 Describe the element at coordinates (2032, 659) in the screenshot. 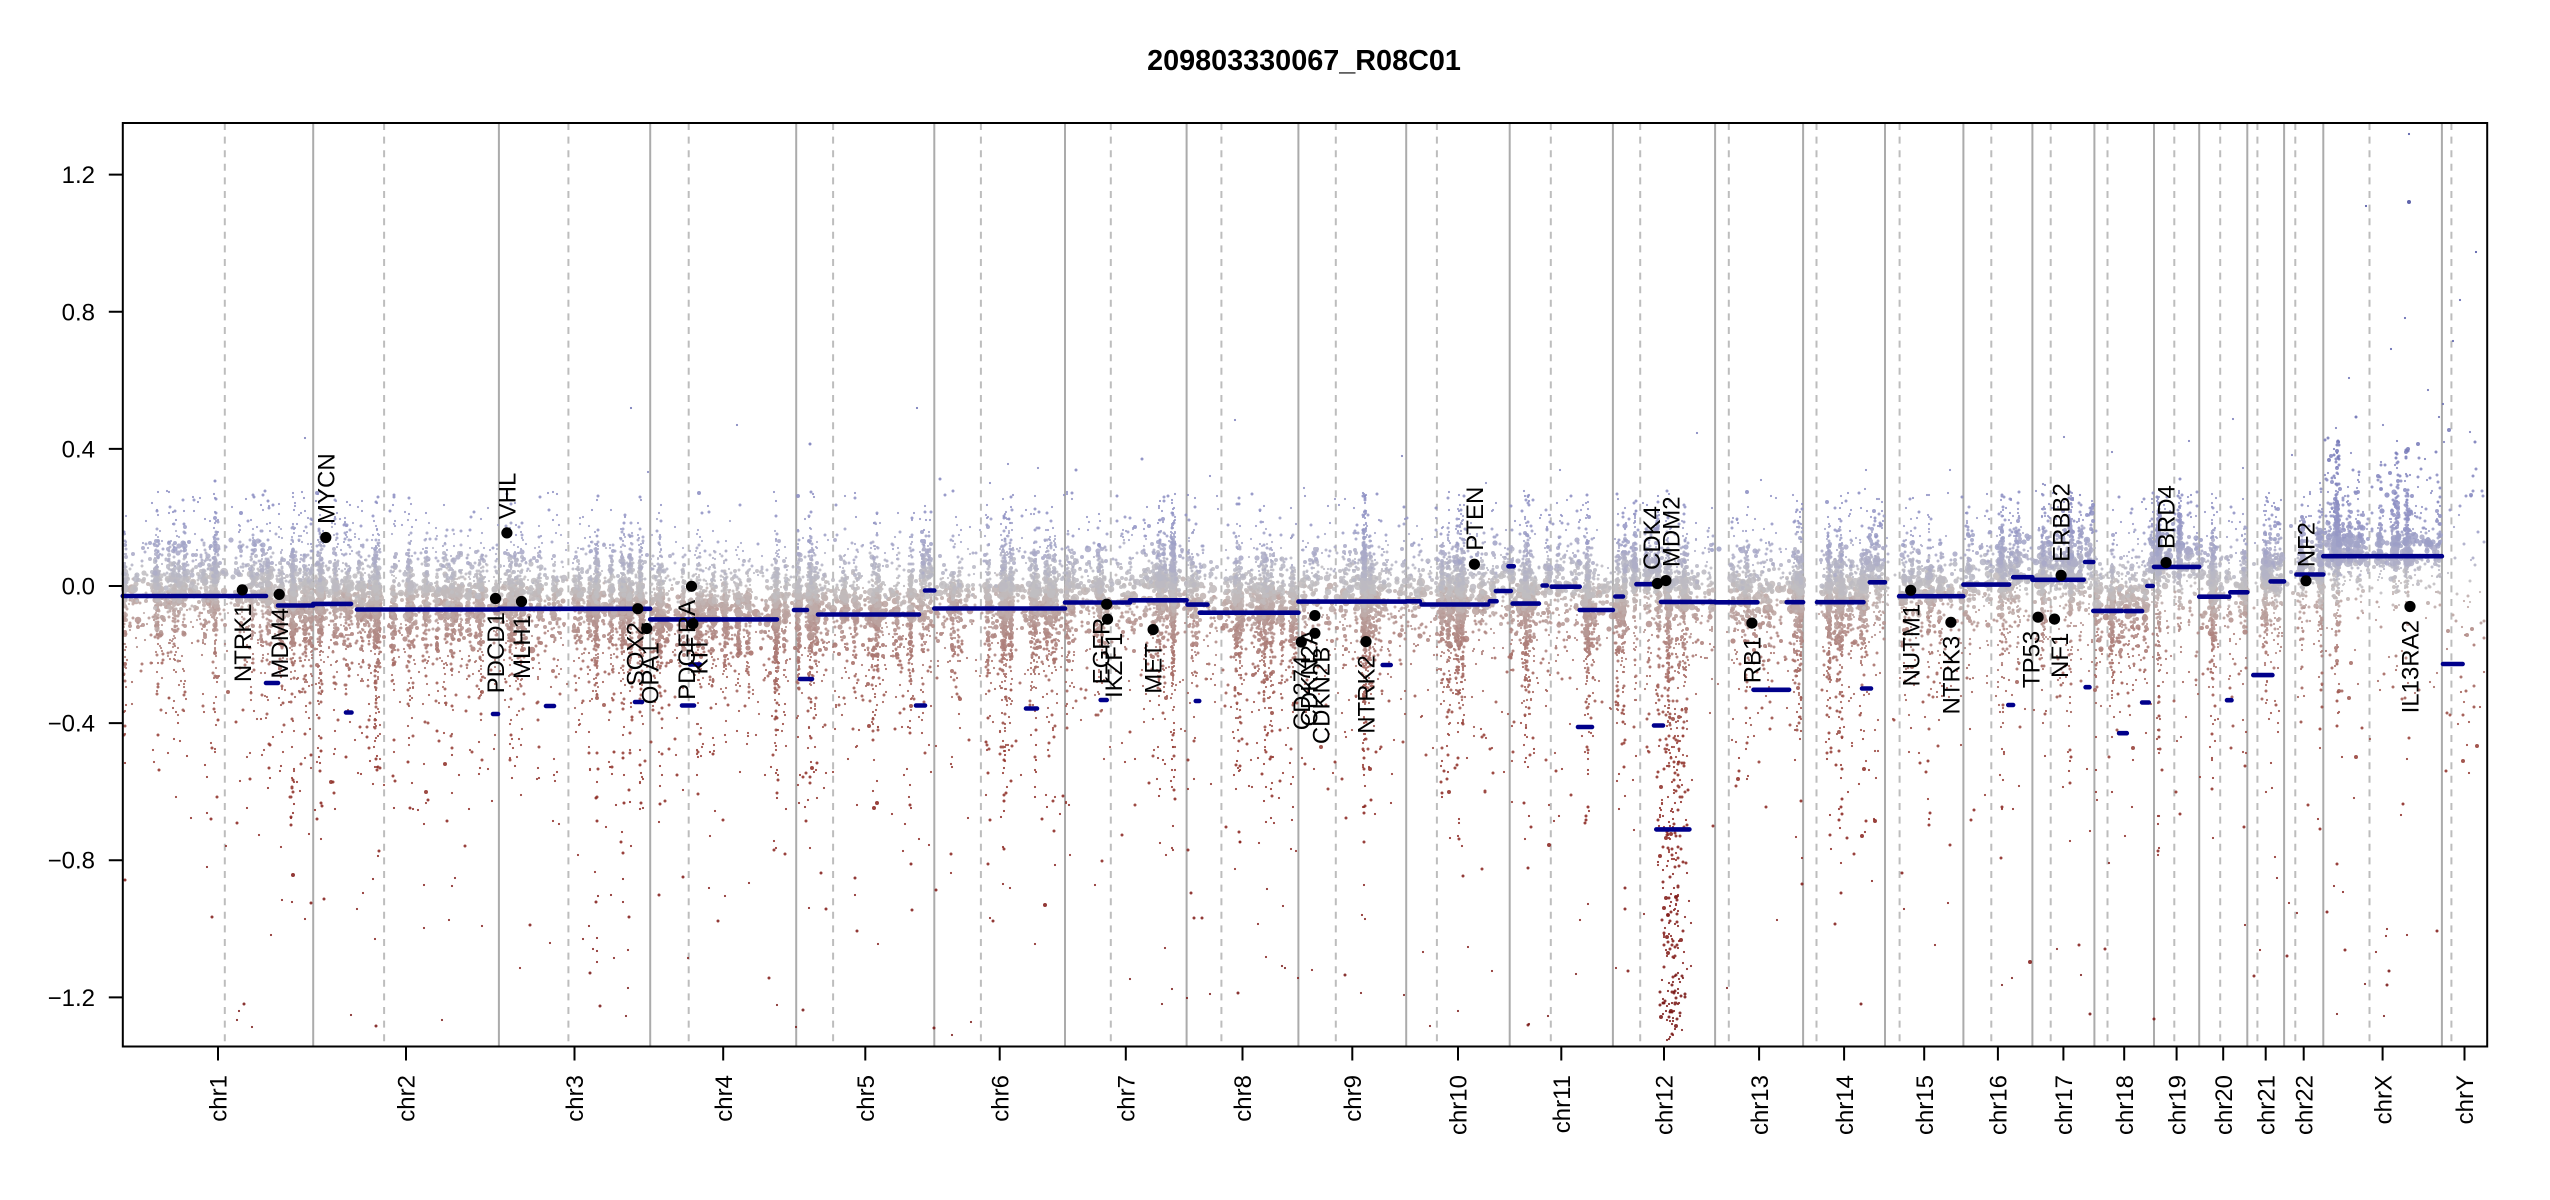

I see `svg-text: TP53` at that location.